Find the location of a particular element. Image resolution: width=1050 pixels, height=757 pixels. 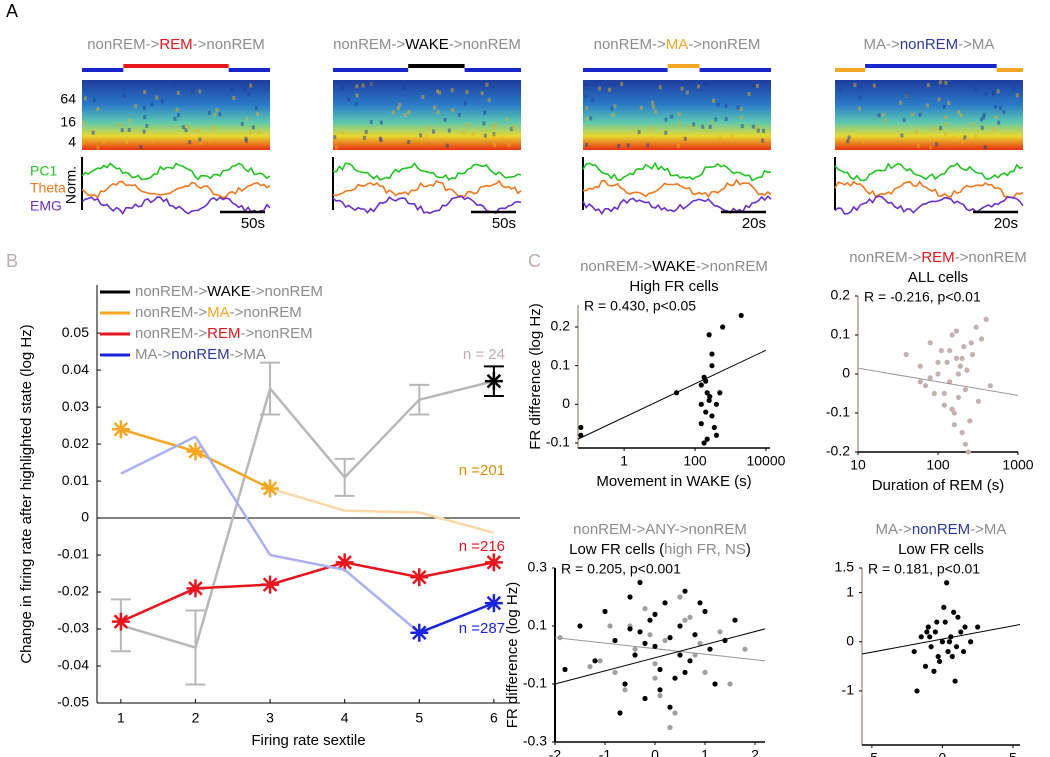

x-tick-label: 2 is located at coordinates (755, 752).